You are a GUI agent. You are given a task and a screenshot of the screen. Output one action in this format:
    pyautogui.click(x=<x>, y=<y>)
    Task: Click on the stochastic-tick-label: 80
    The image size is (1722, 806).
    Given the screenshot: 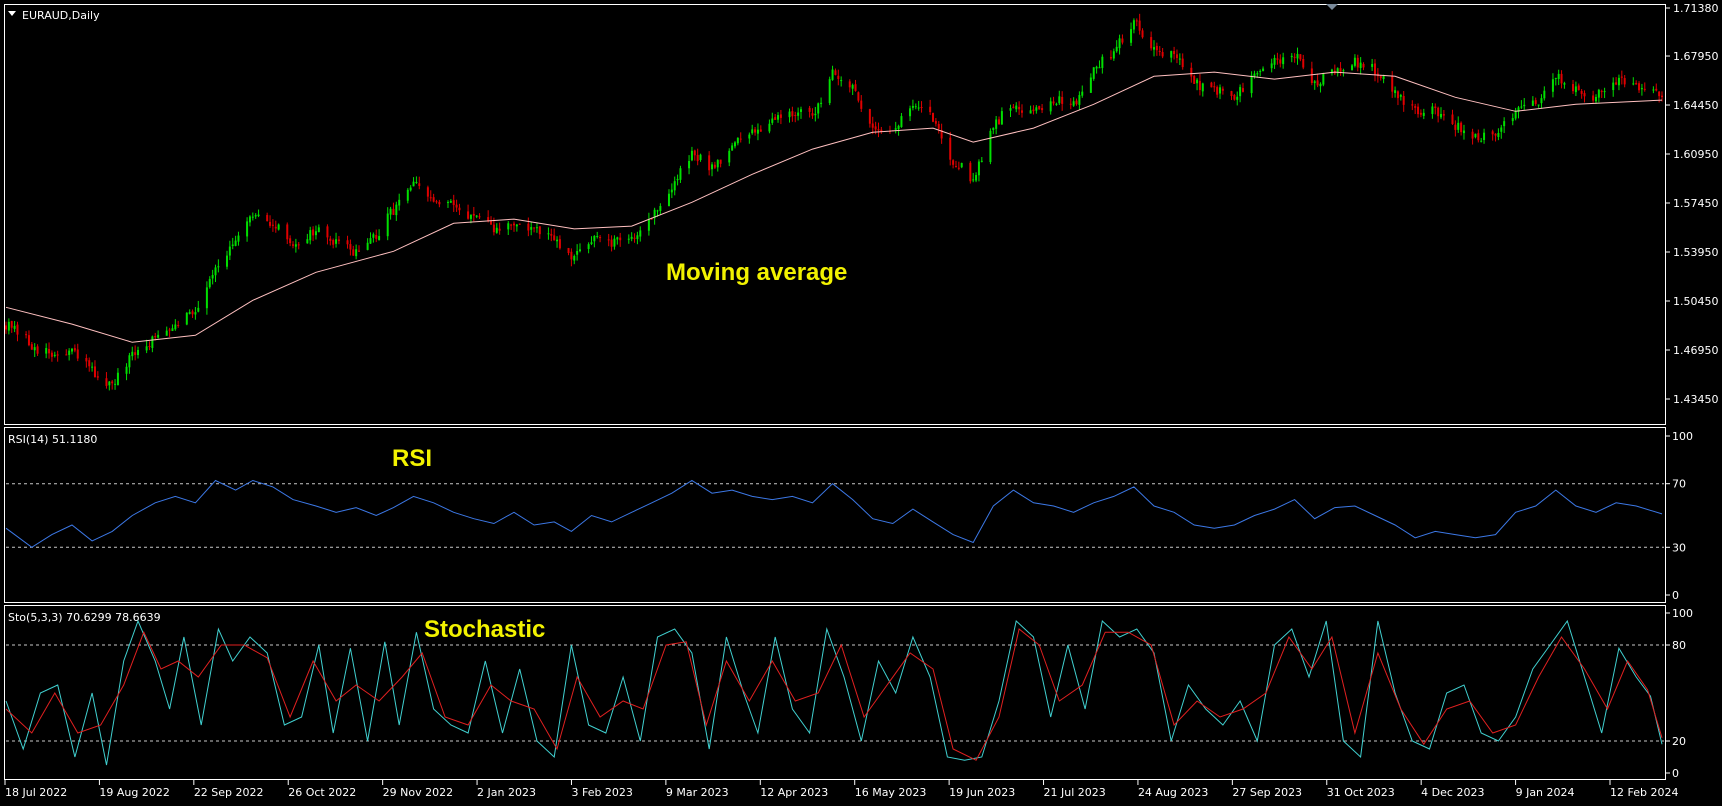 What is the action you would take?
    pyautogui.click(x=1679, y=645)
    